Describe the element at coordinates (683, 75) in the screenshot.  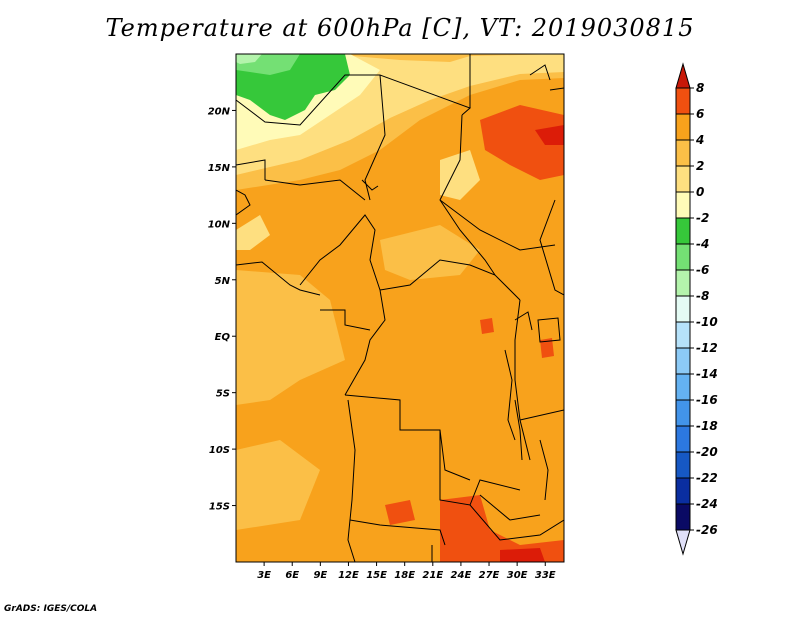
I see `colorbar-over-arrow` at that location.